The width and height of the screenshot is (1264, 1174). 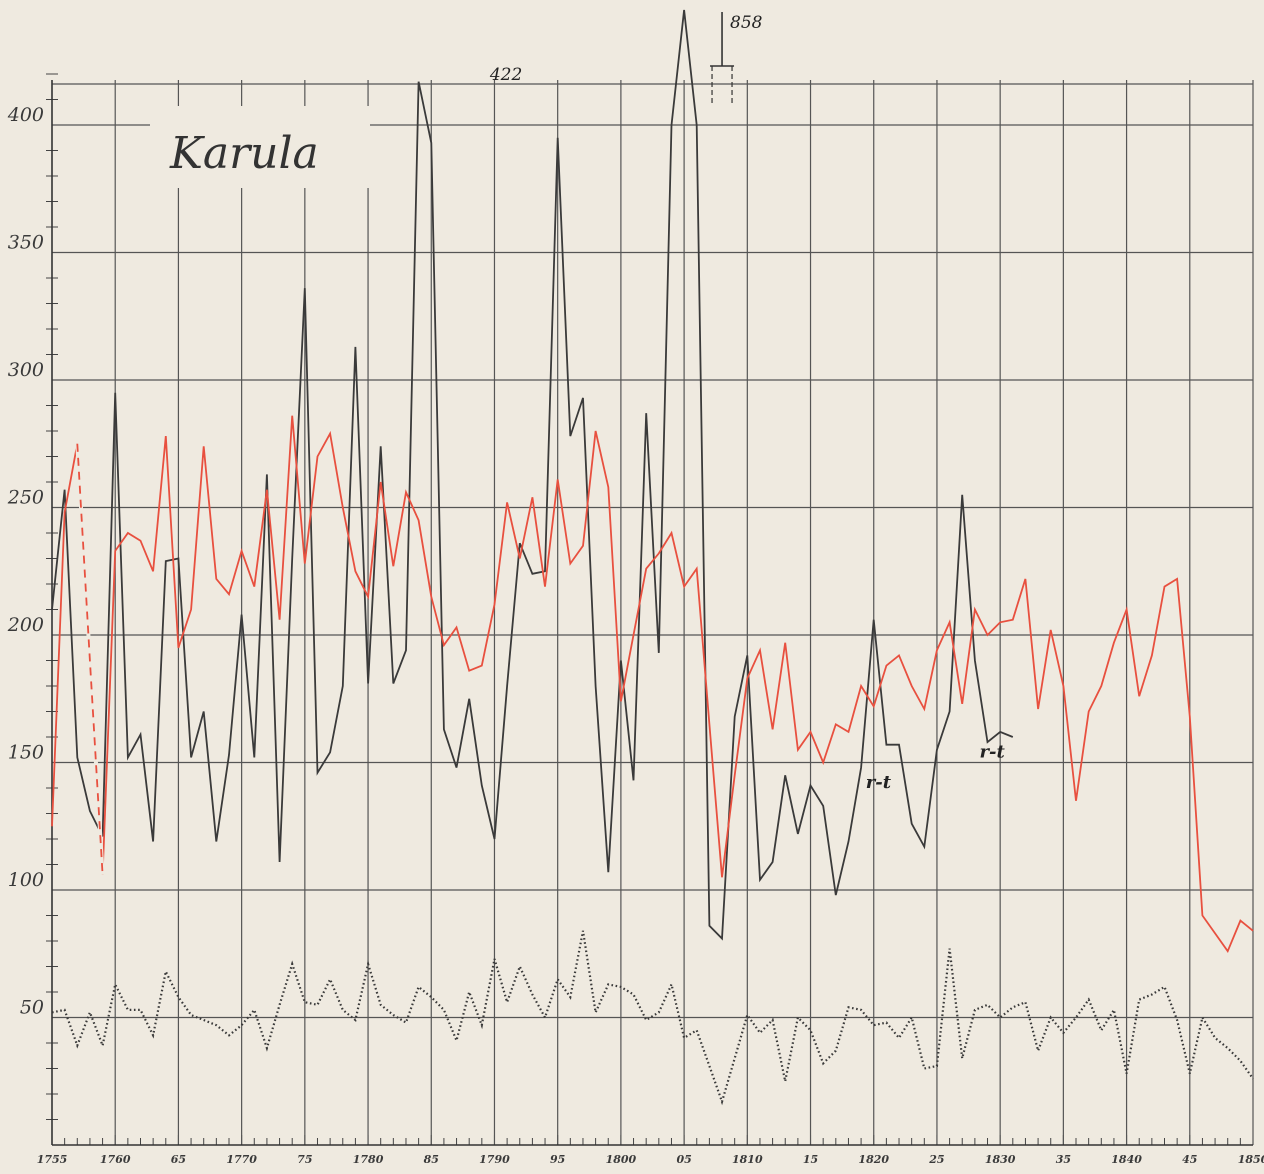 What do you see at coordinates (90, 659) in the screenshot?
I see `series-1-dashed-segment` at bounding box center [90, 659].